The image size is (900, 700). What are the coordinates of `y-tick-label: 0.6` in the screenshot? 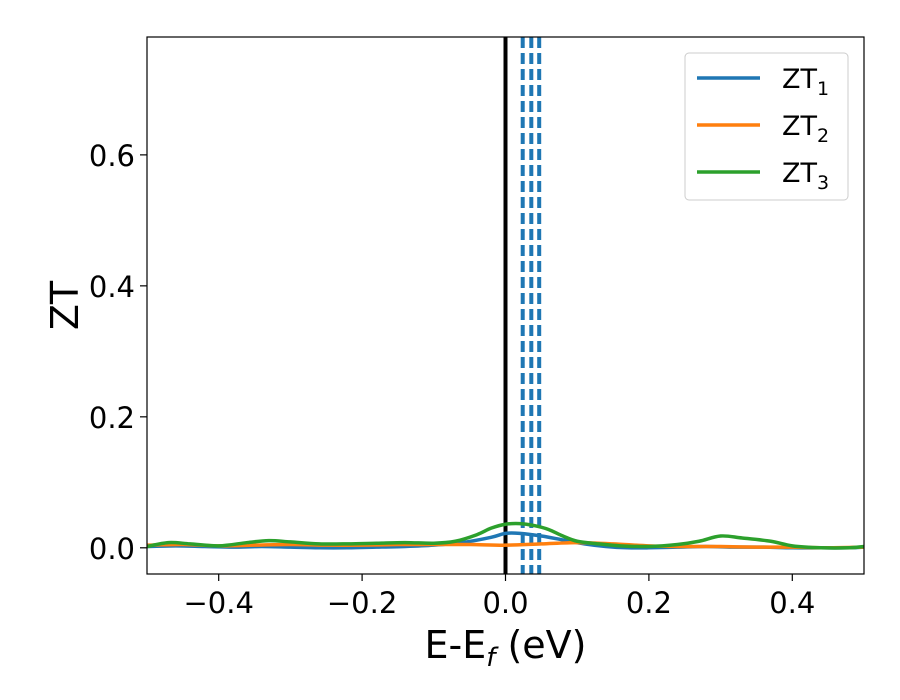 It's located at (112, 156).